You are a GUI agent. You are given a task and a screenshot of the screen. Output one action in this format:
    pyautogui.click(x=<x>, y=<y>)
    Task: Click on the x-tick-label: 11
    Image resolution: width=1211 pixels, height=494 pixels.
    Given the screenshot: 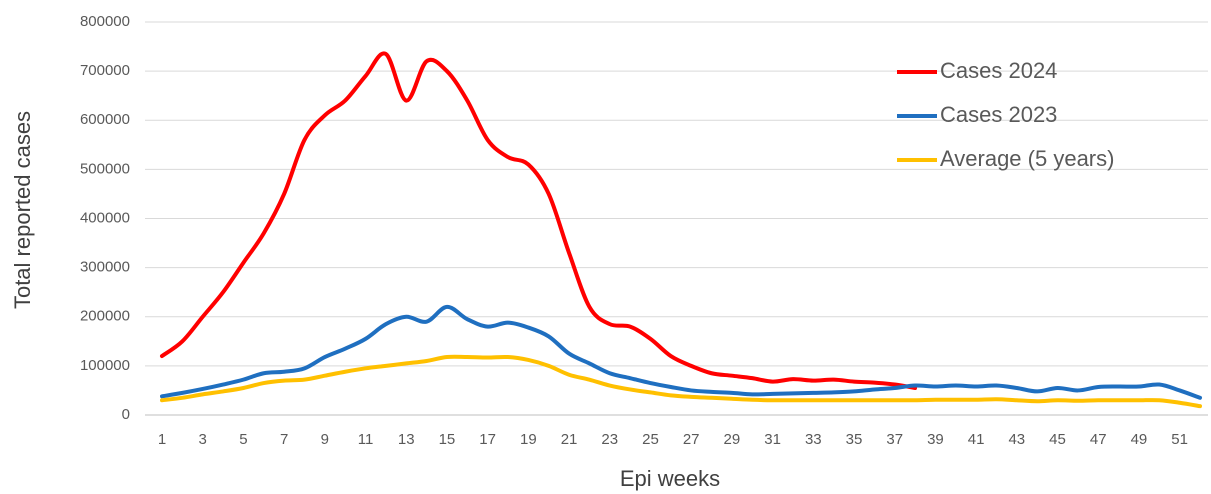 What is the action you would take?
    pyautogui.click(x=366, y=439)
    